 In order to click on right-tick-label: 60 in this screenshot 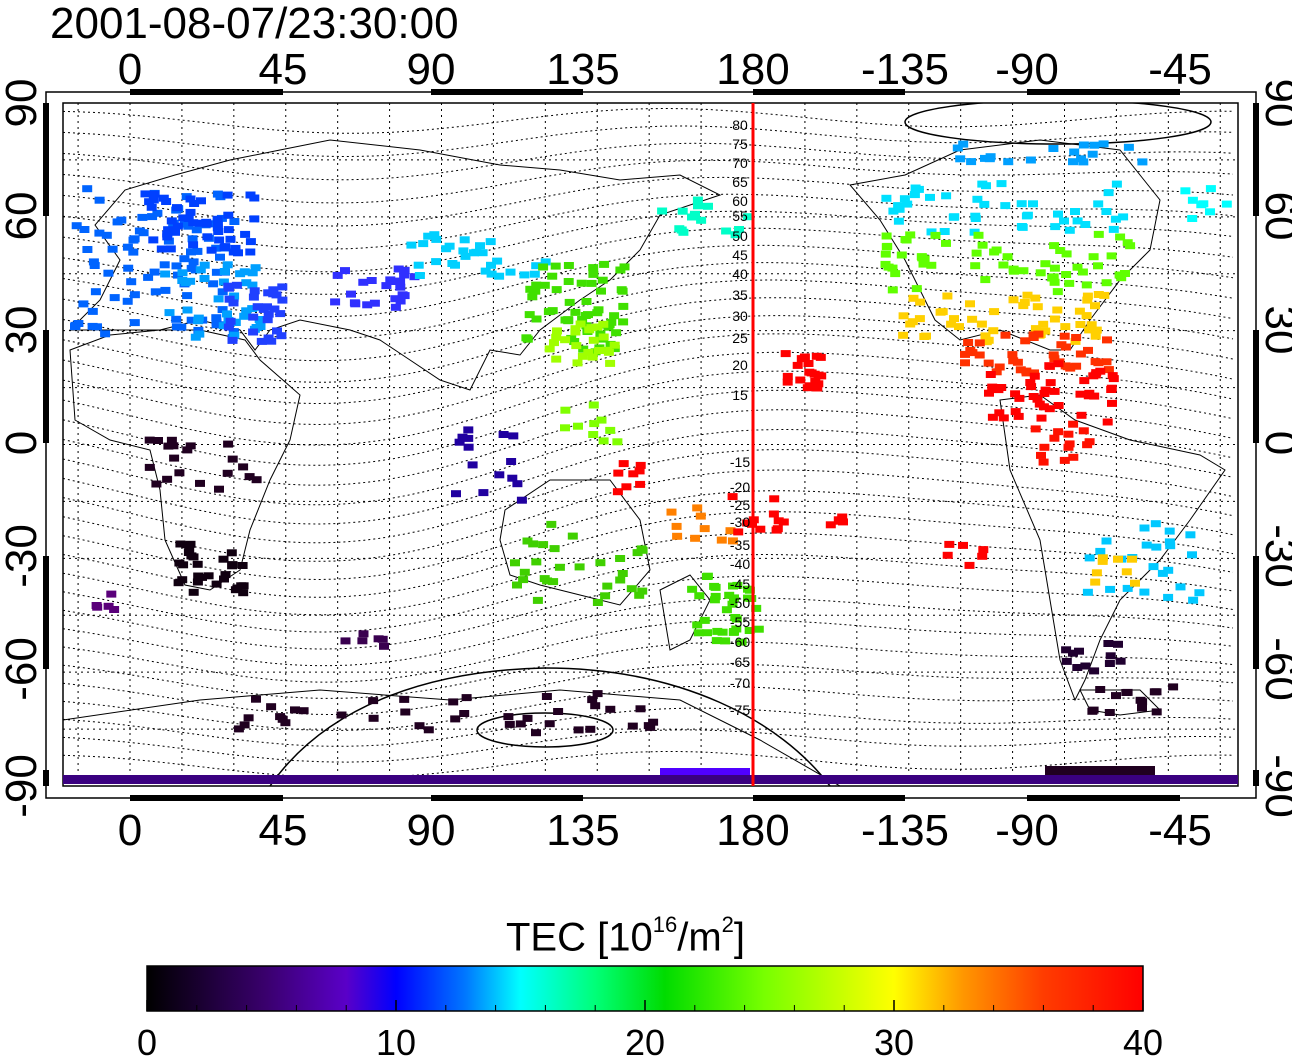, I will do `click(1274, 216)`.